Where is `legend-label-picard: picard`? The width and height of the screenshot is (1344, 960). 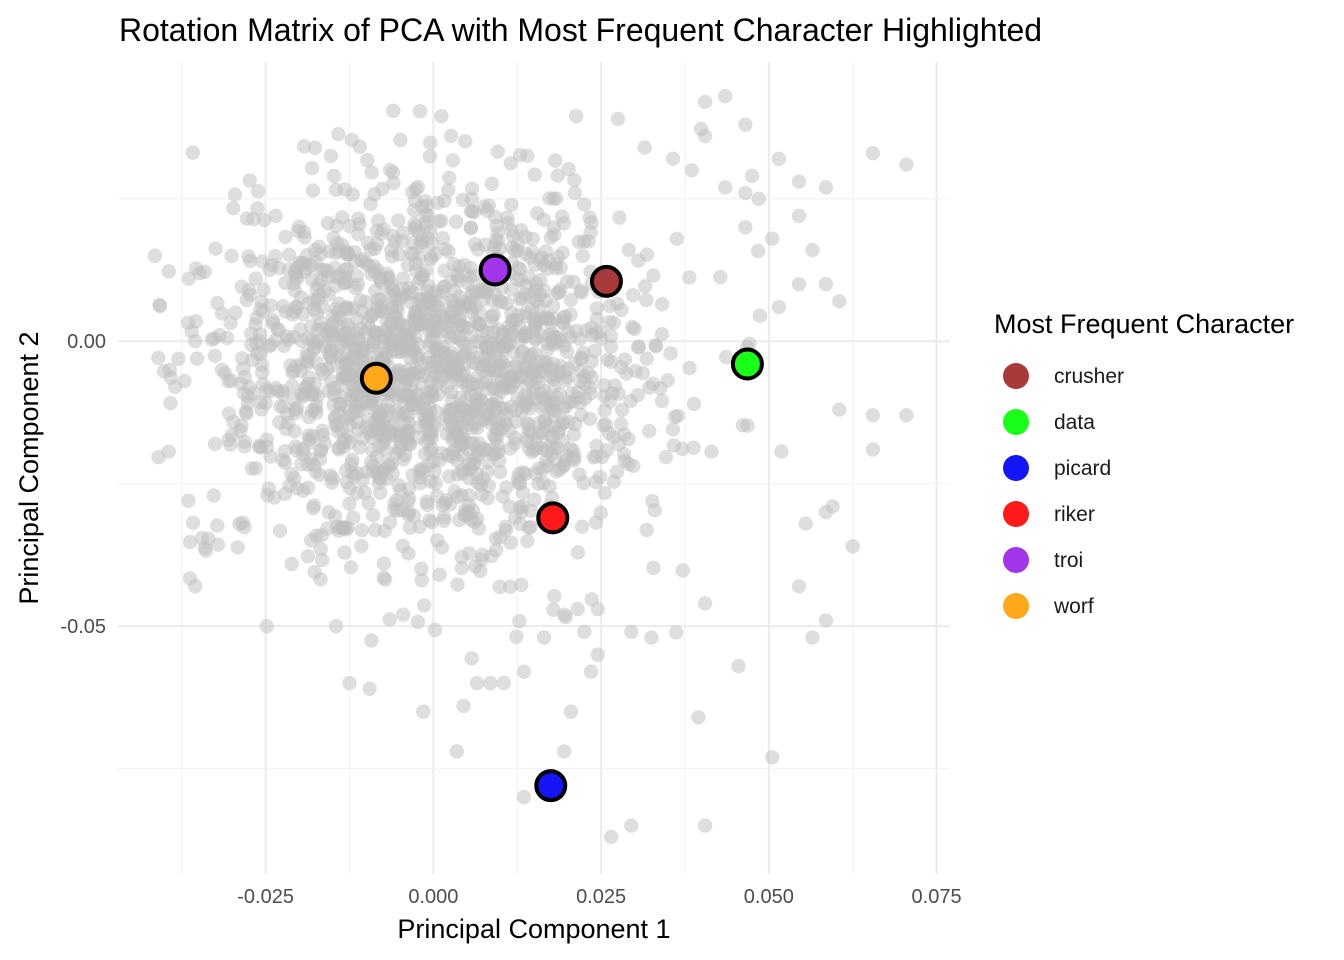
legend-label-picard: picard is located at coordinates (1082, 468).